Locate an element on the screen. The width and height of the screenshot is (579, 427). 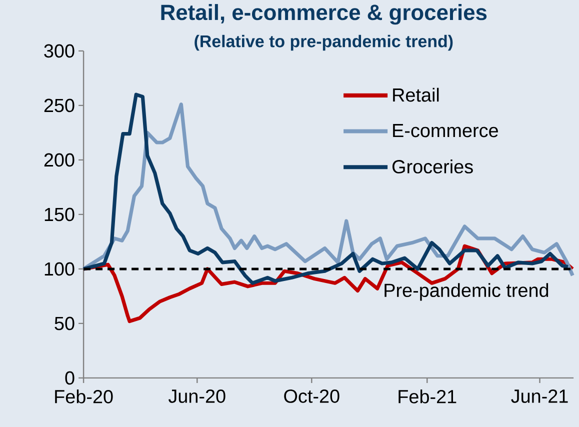
y-tick-label: 50 is located at coordinates (64, 323).